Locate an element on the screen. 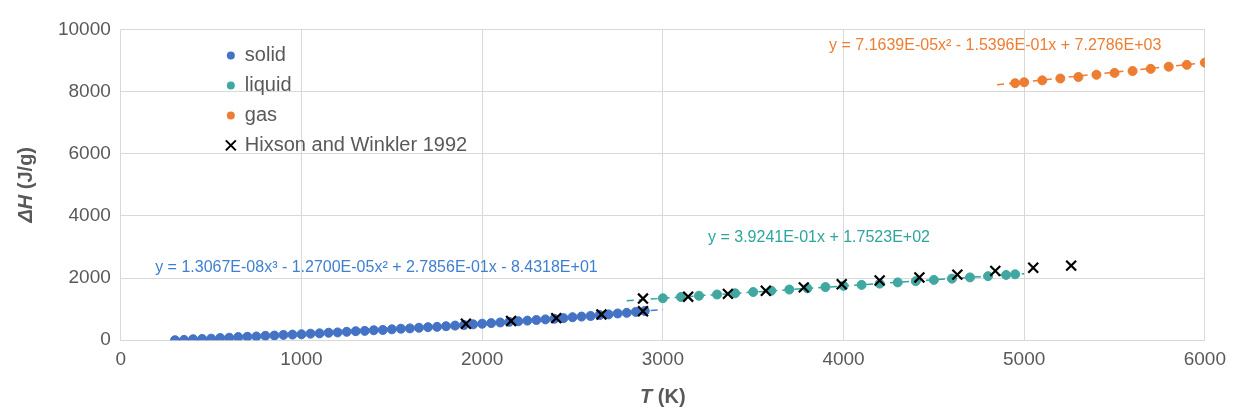 This screenshot has height=417, width=1242. annotation: y = 3.9241E-01x + 1.7523E+02 is located at coordinates (819, 237).